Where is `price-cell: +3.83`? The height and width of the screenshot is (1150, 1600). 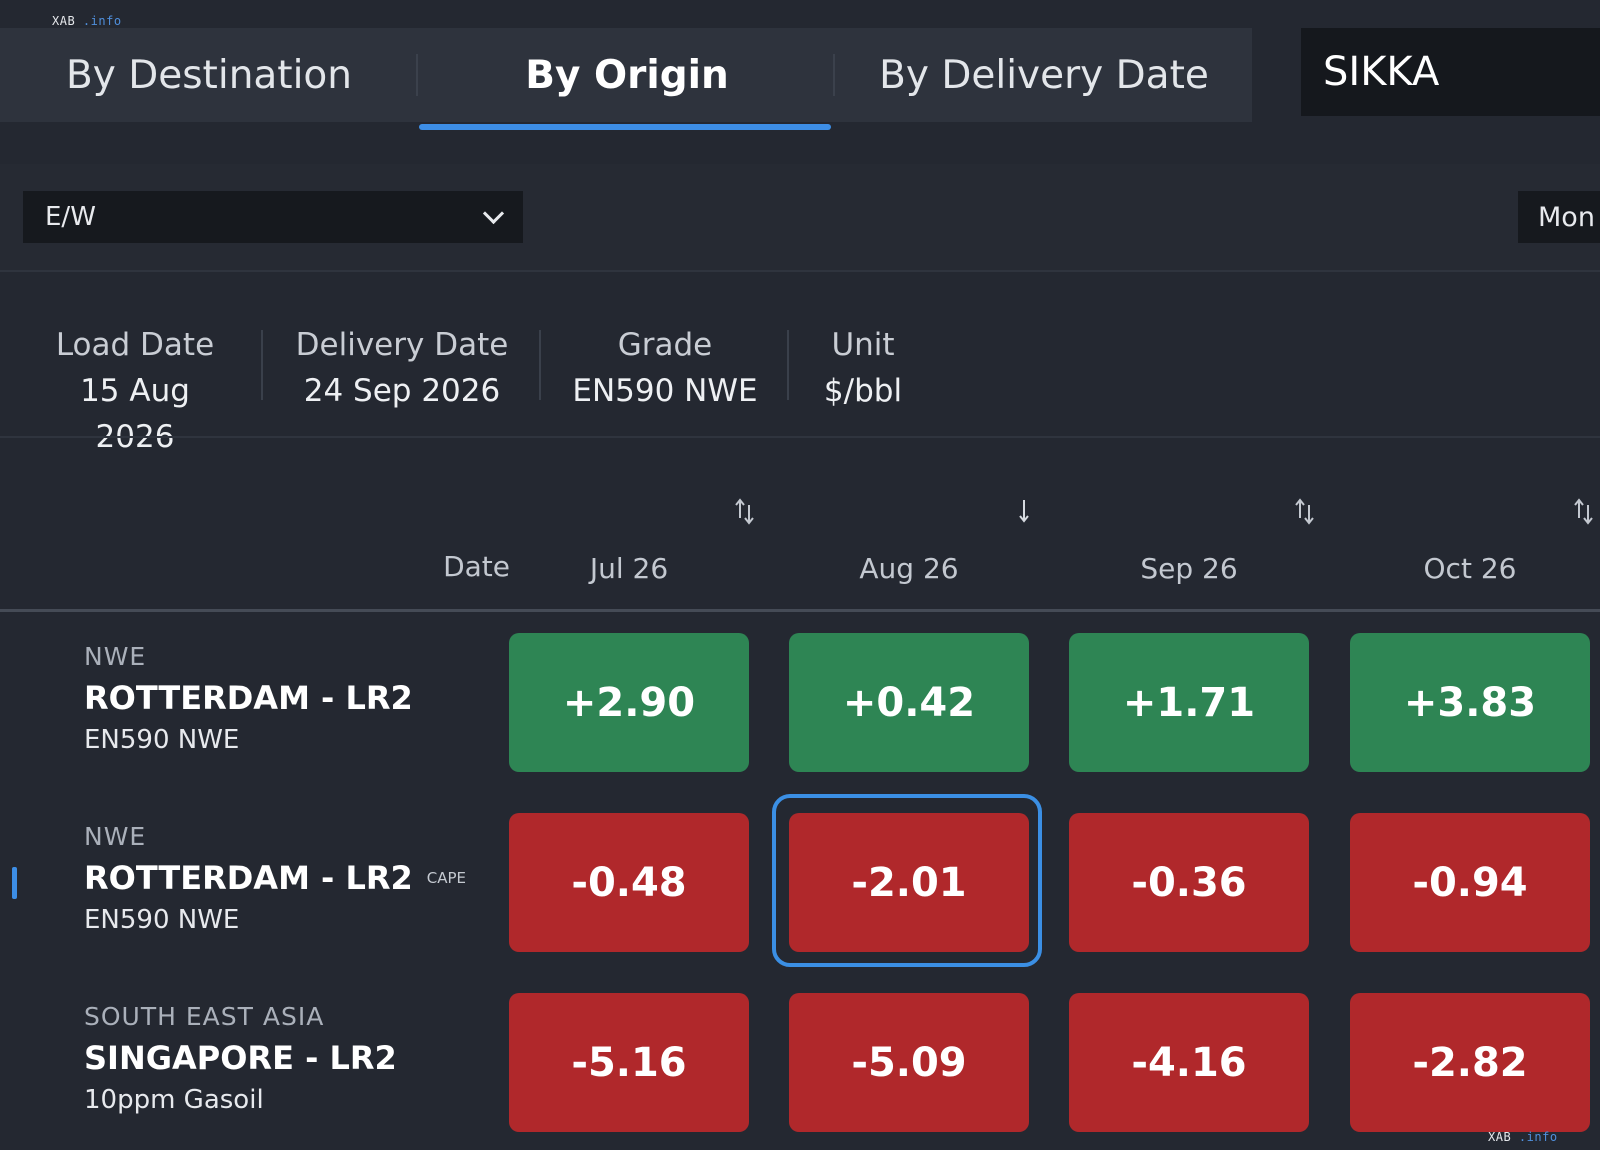
price-cell: +3.83 is located at coordinates (1470, 702).